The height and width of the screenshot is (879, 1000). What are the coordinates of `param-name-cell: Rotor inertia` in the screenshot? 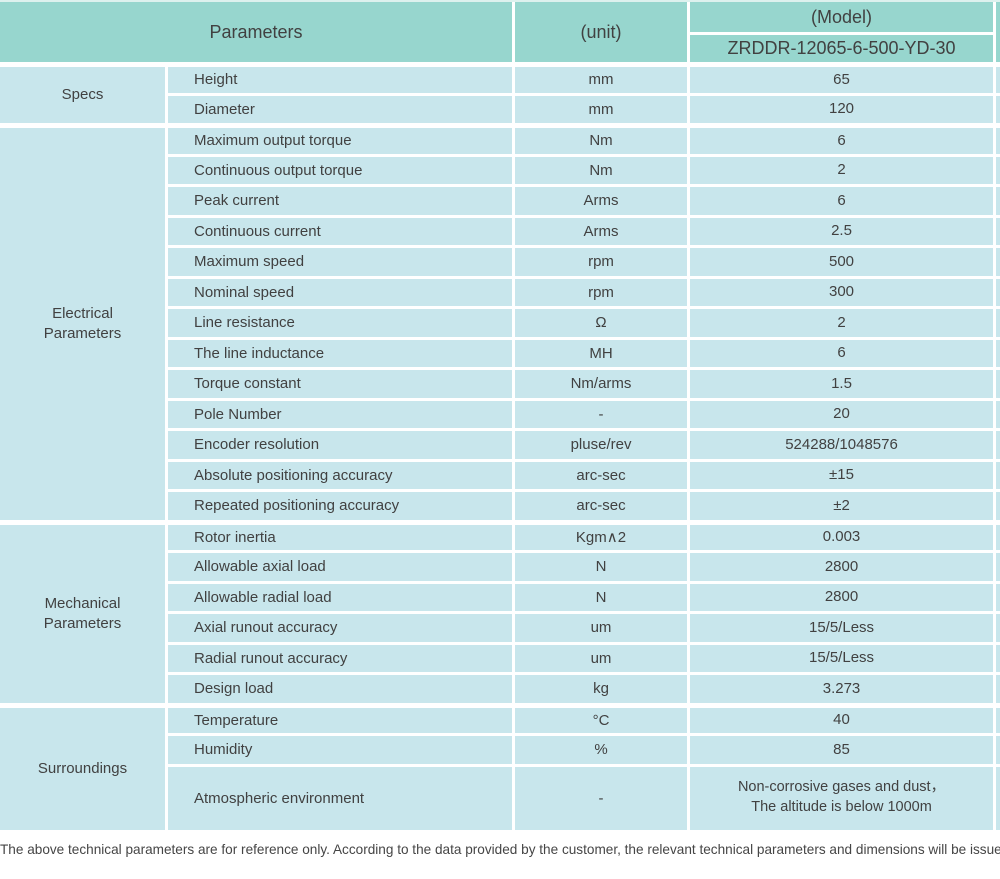 It's located at (339, 537).